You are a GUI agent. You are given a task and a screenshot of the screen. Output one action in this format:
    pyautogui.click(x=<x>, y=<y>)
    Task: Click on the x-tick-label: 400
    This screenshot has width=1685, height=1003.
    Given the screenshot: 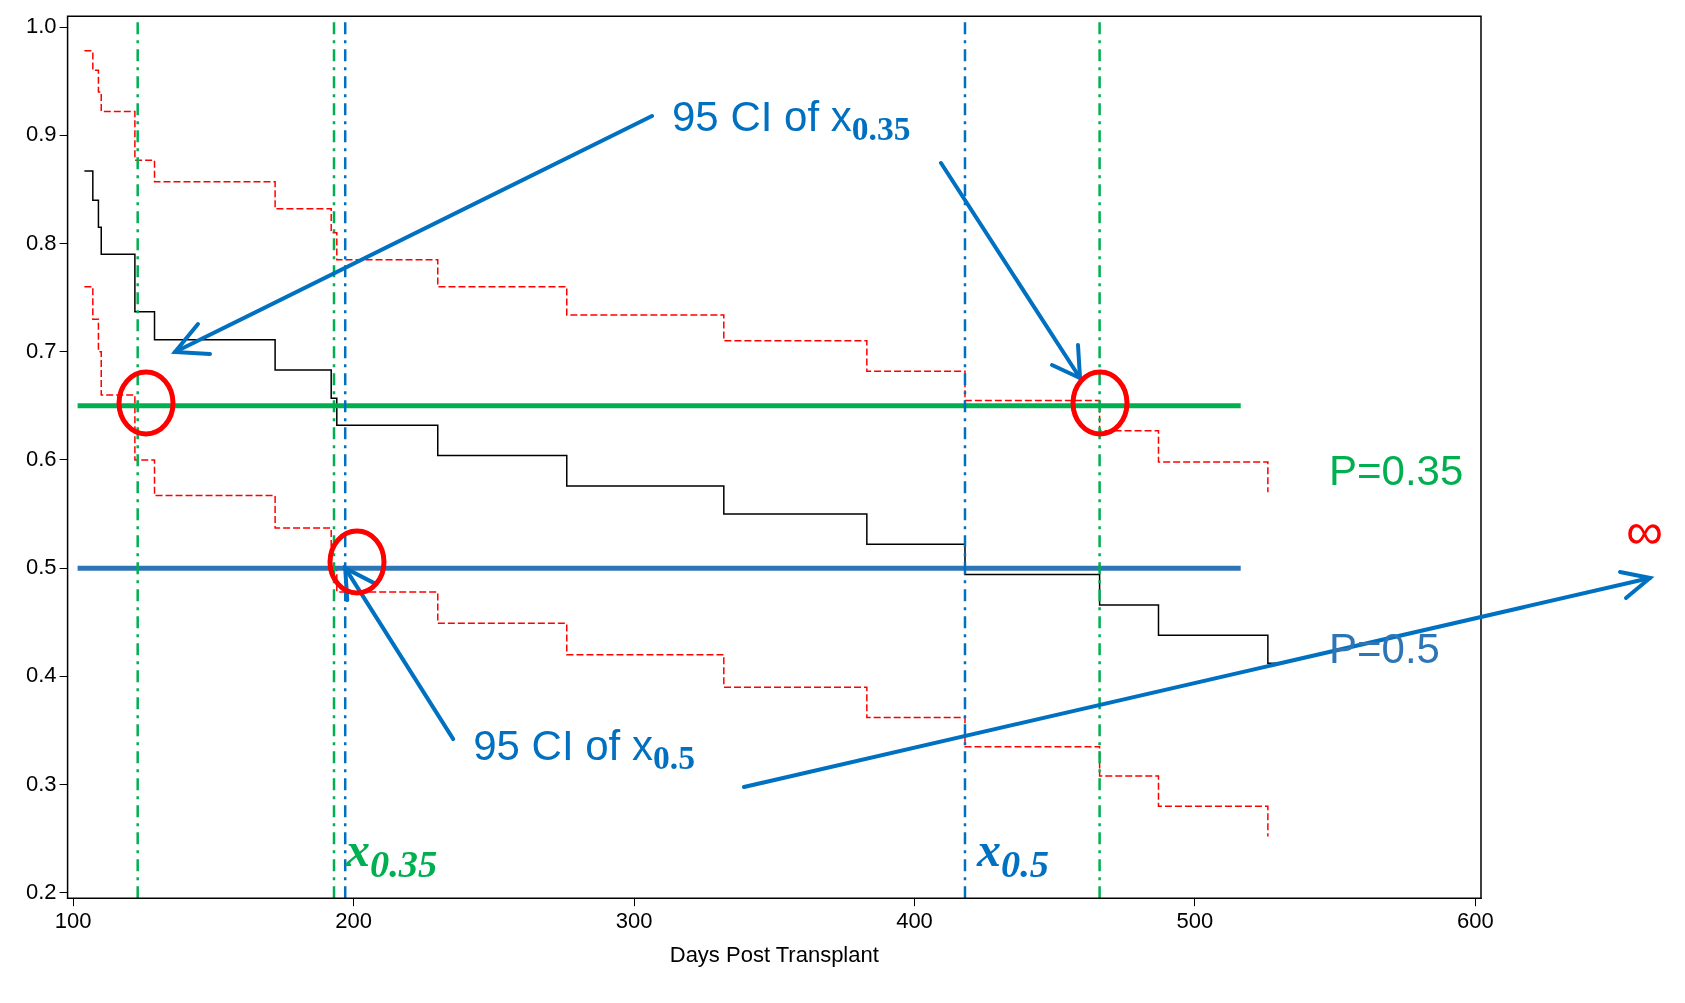 What is the action you would take?
    pyautogui.click(x=914, y=921)
    